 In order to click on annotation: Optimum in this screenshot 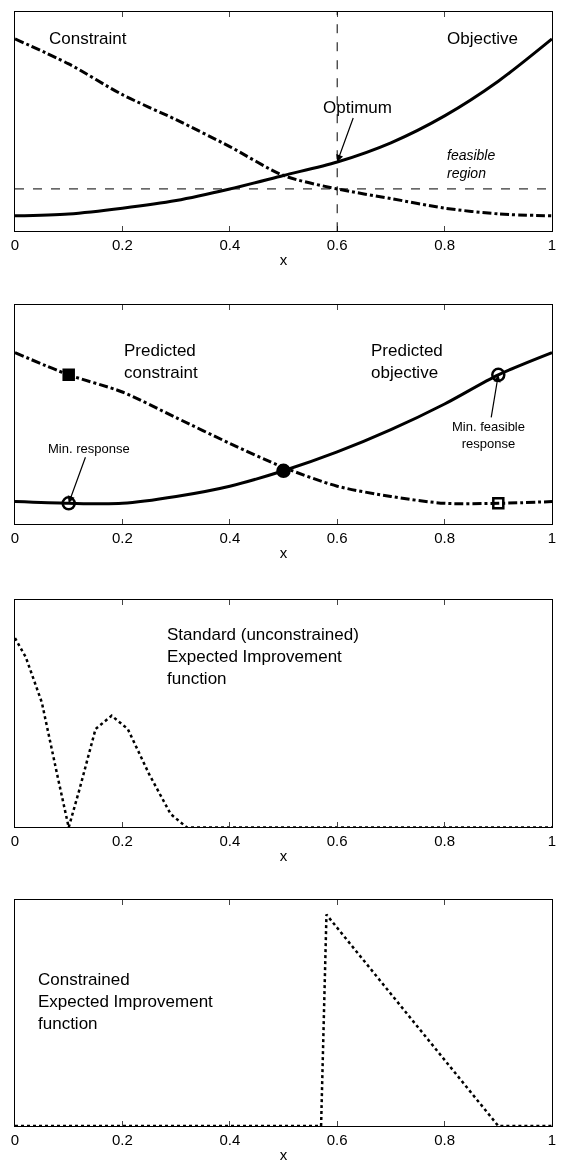, I will do `click(357, 107)`.